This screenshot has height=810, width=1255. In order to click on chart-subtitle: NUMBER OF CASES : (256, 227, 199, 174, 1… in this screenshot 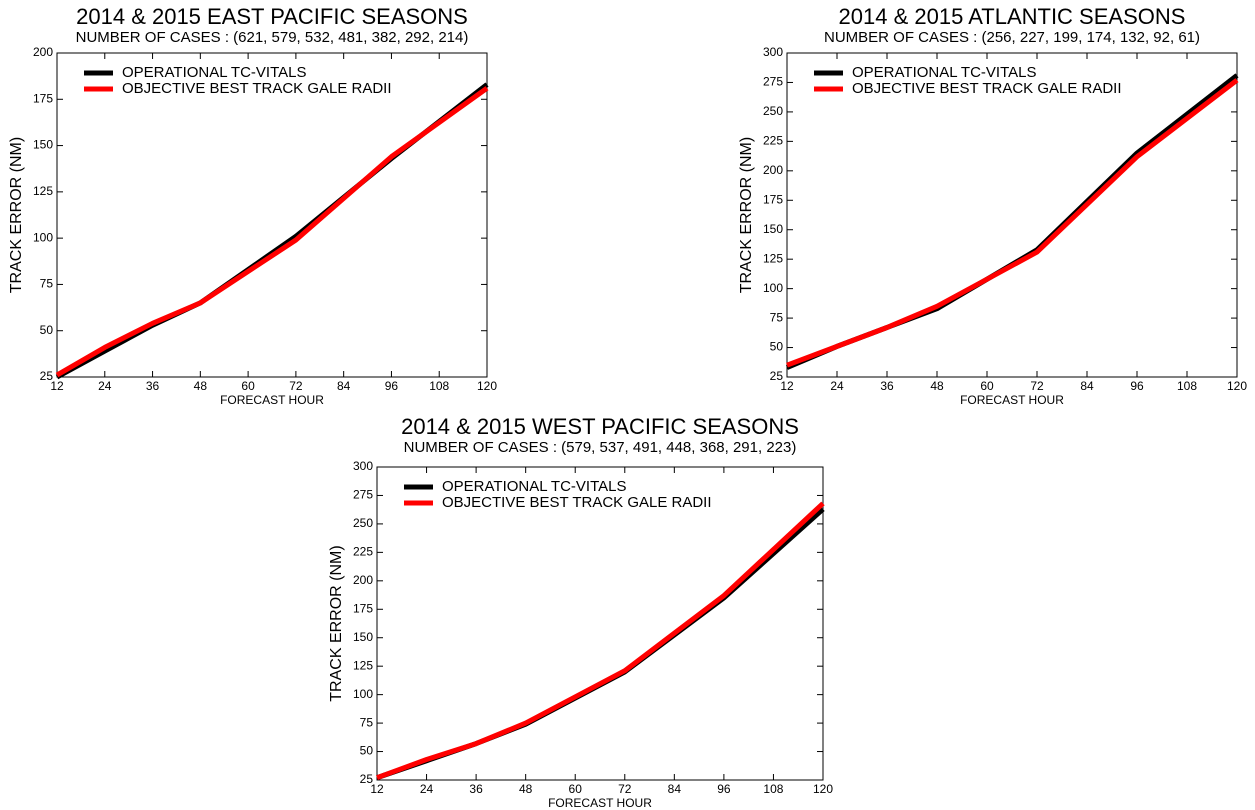, I will do `click(1012, 37)`.